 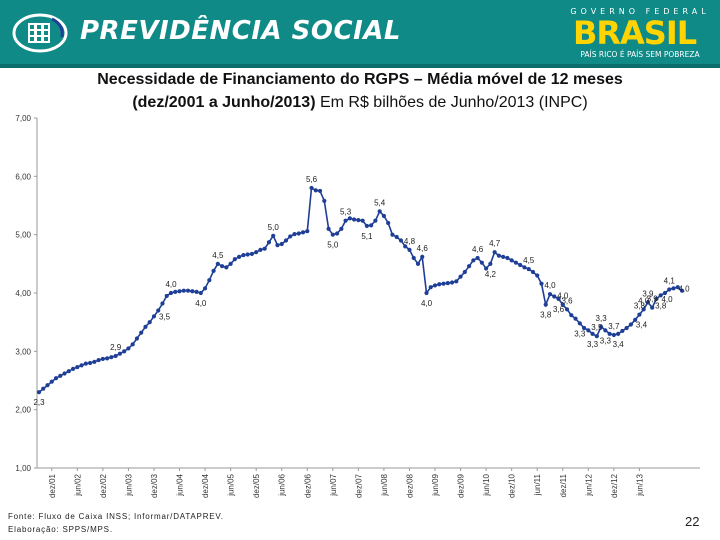 I want to click on x-tick-label: dez/07, so click(x=358, y=485).